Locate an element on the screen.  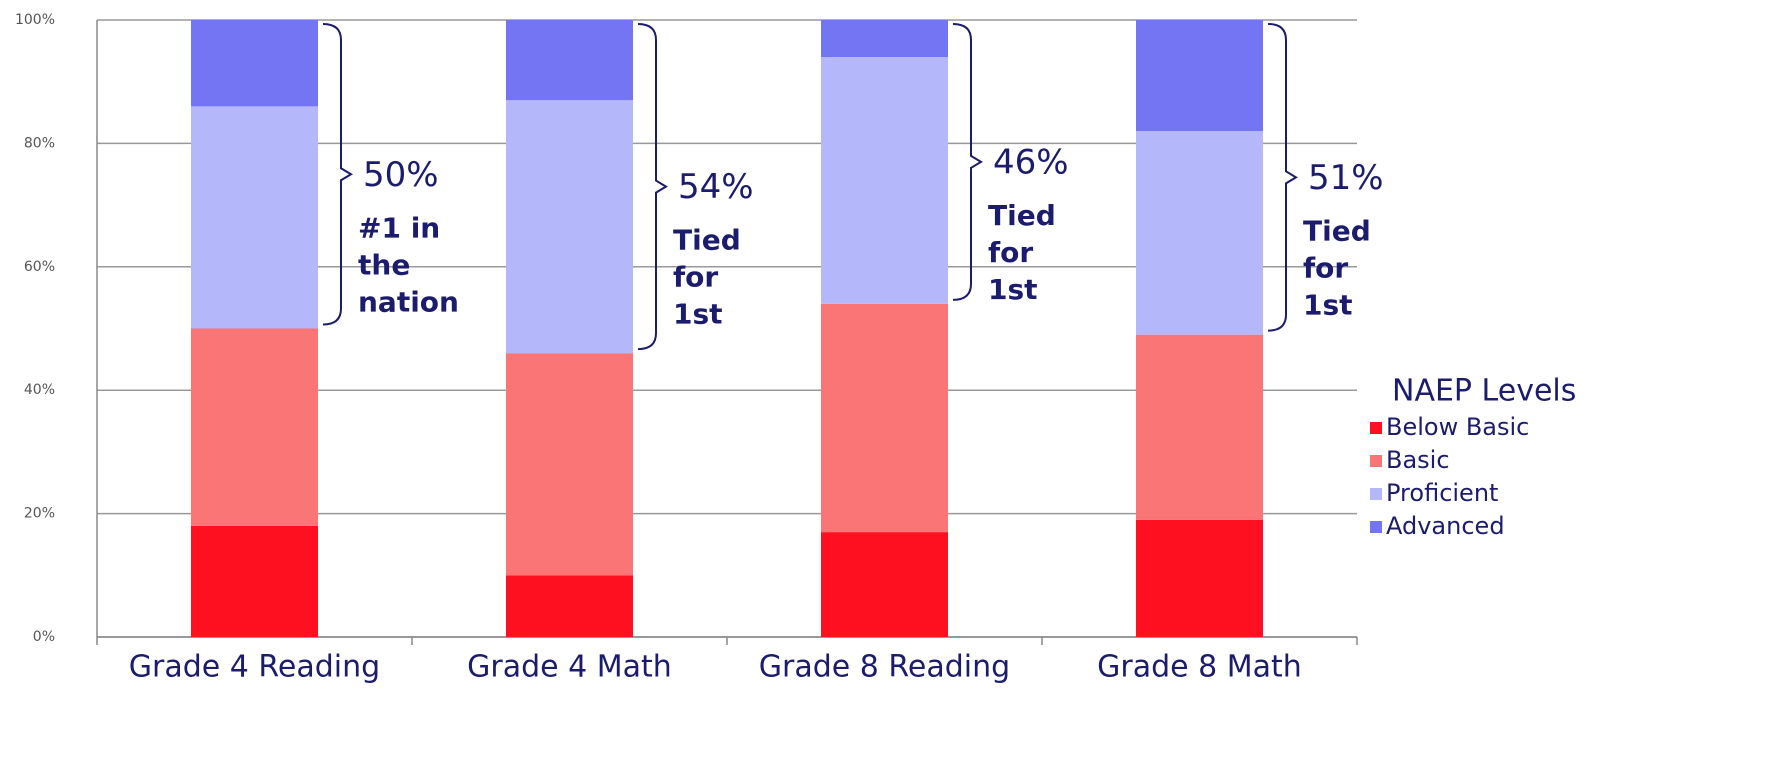
legend-label: Advanced is located at coordinates (1445, 526).